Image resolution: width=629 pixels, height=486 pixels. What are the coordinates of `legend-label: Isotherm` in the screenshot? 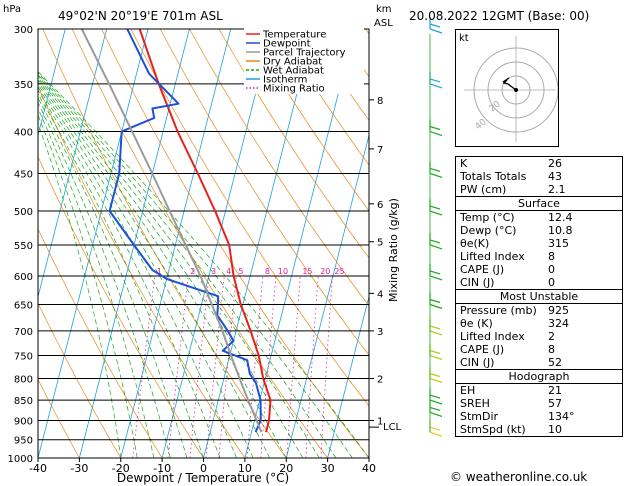 It's located at (285, 80).